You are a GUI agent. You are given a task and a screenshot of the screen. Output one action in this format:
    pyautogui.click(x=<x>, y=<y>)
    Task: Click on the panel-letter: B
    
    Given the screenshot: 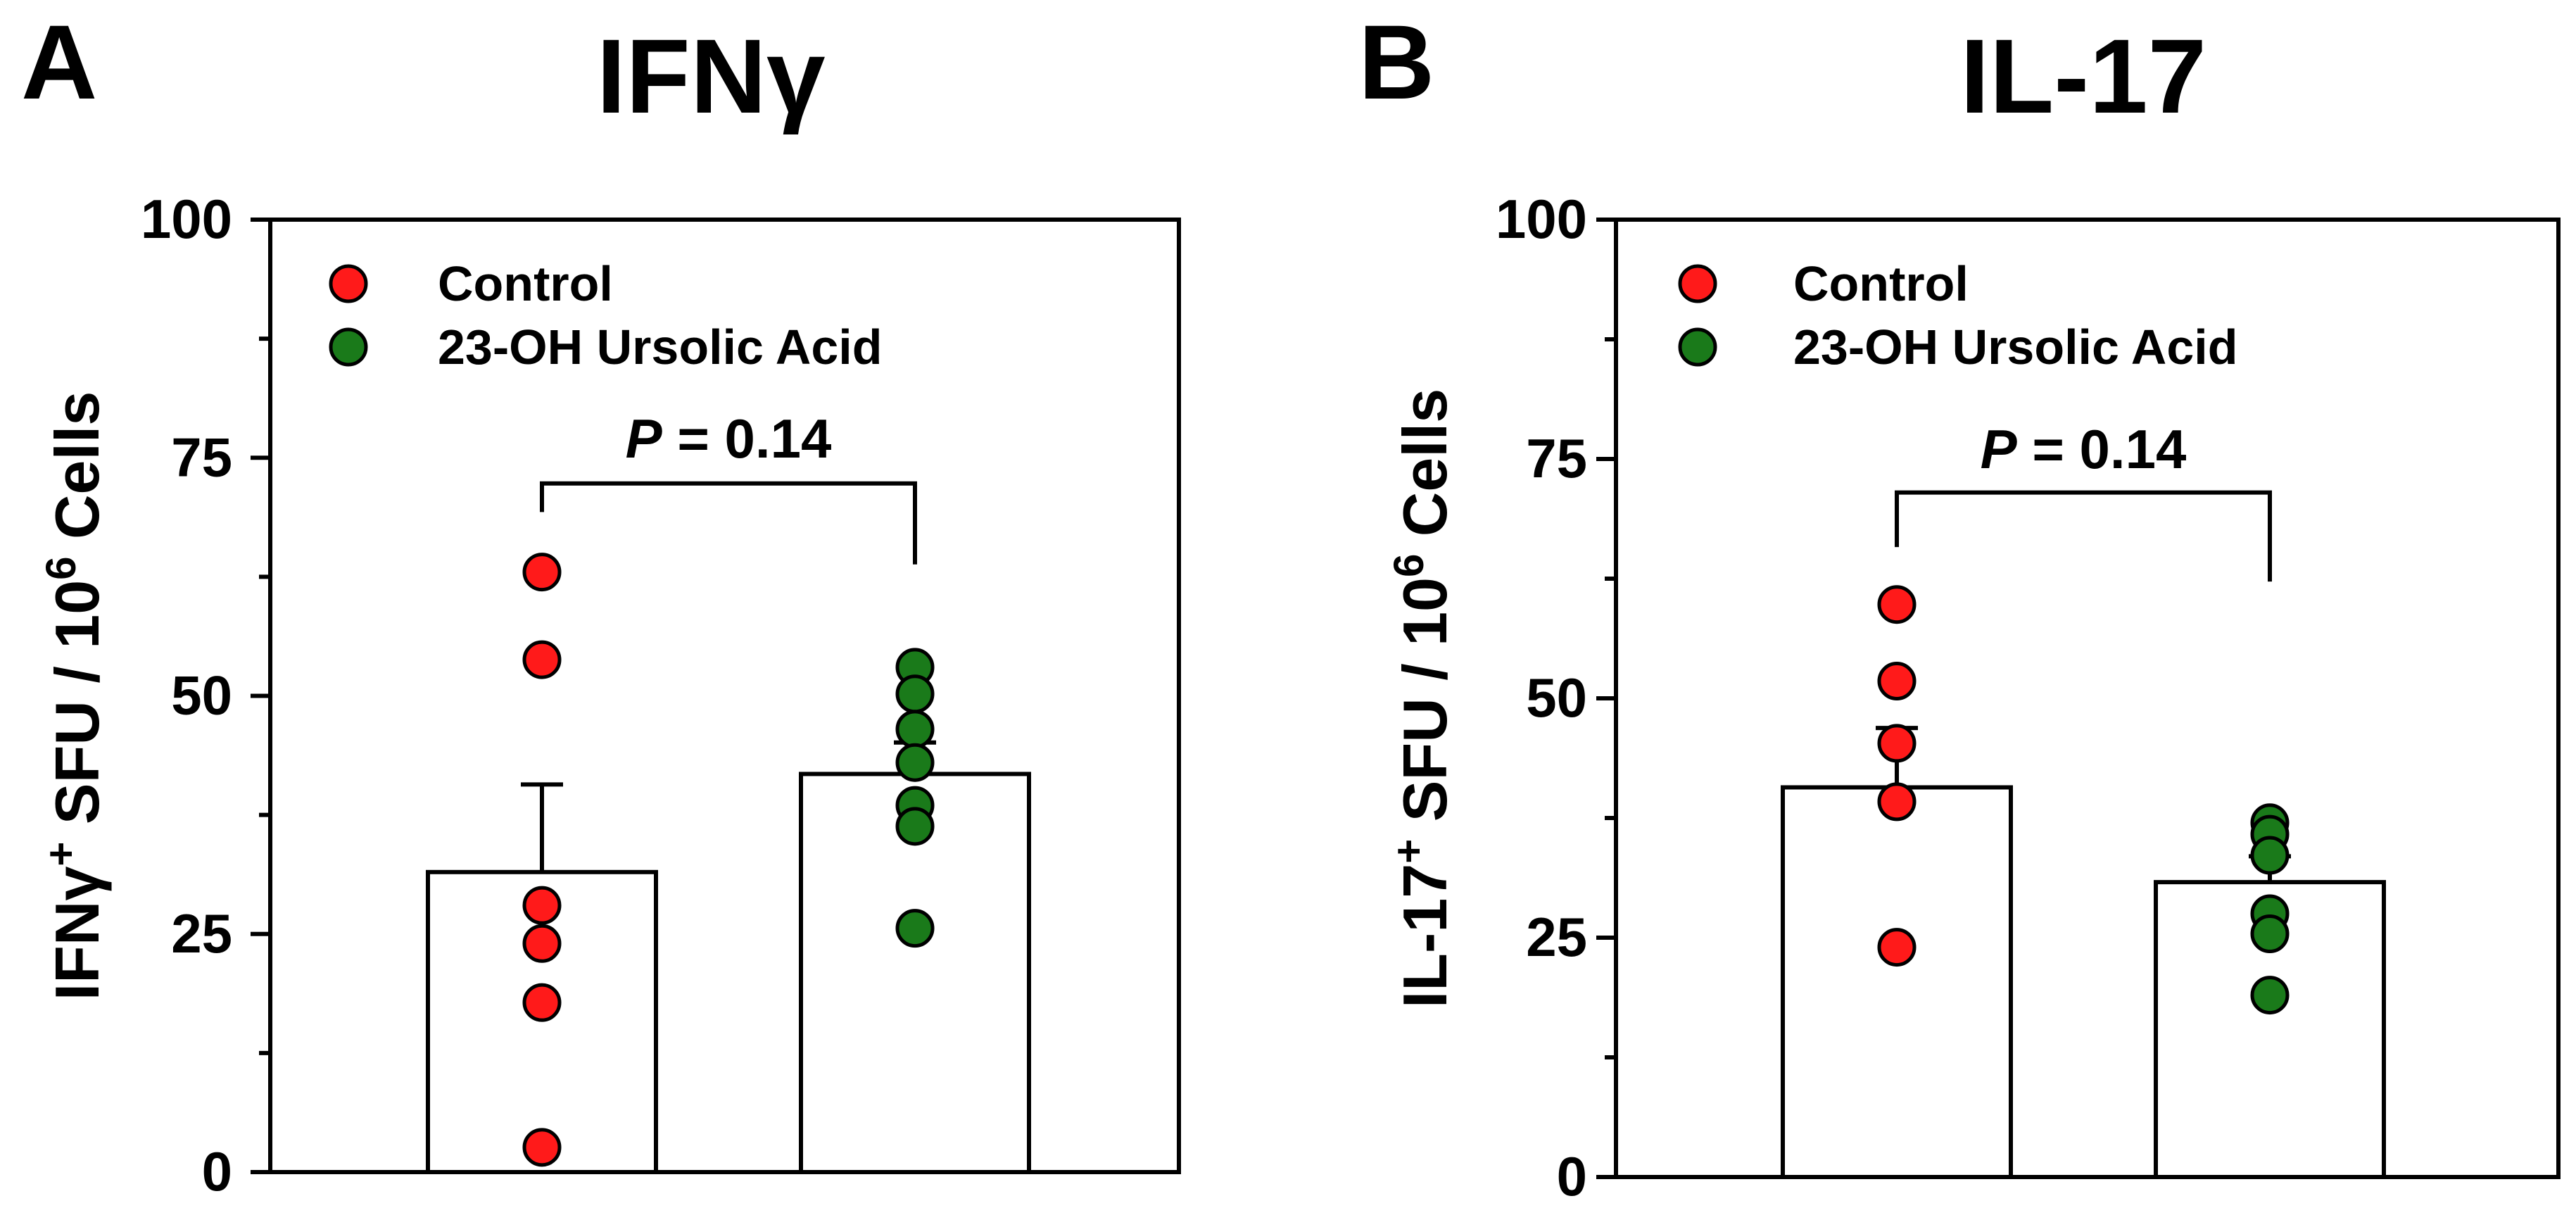 What is the action you would take?
    pyautogui.click(x=1396, y=62)
    